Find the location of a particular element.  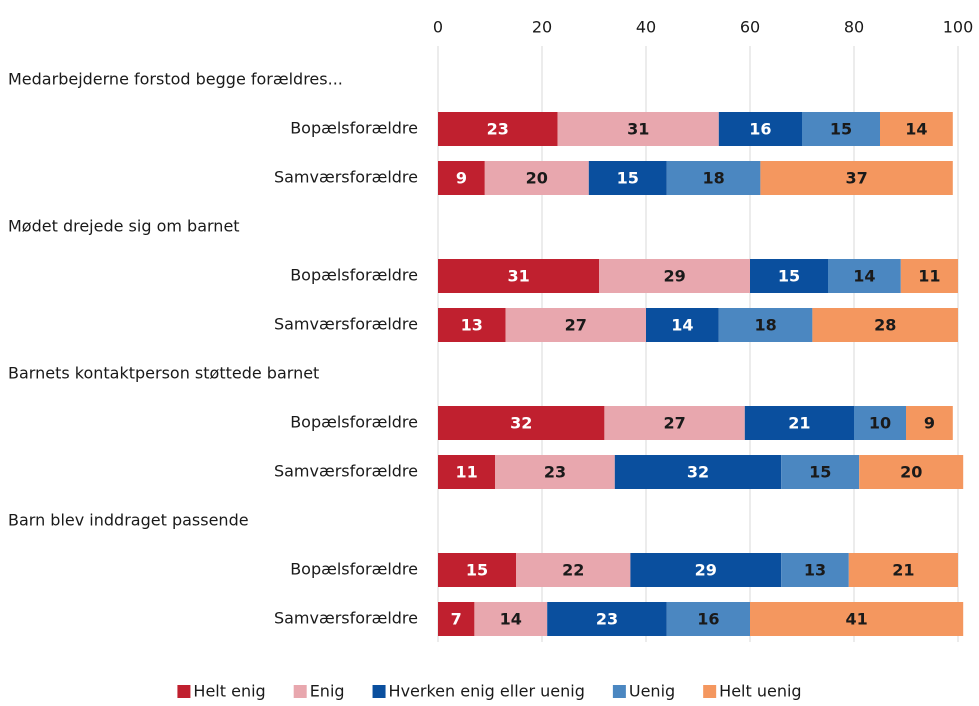

legend-label: Enig is located at coordinates (327, 691).